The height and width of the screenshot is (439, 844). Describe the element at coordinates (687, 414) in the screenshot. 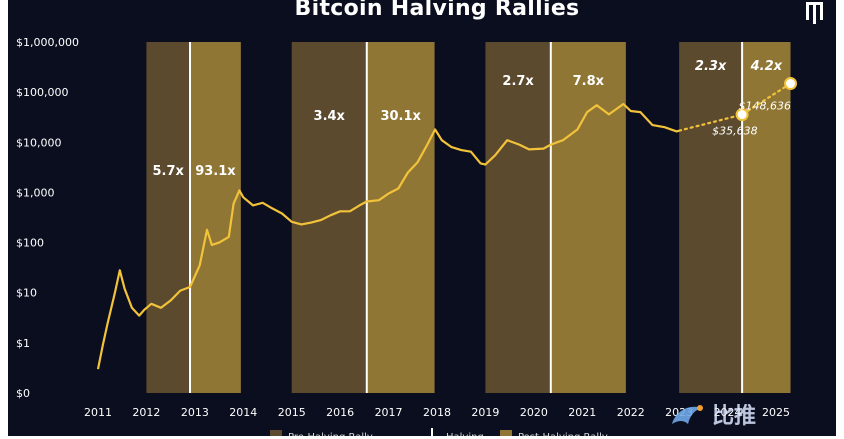

I see `bird-logo-icon` at that location.